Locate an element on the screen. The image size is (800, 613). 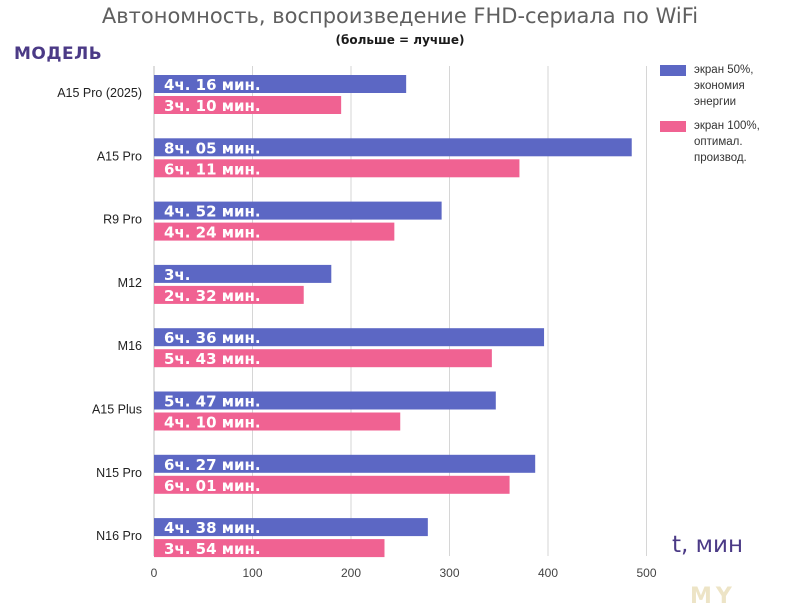
bar-data-label: 3ч. 10 мин. is located at coordinates (212, 106).